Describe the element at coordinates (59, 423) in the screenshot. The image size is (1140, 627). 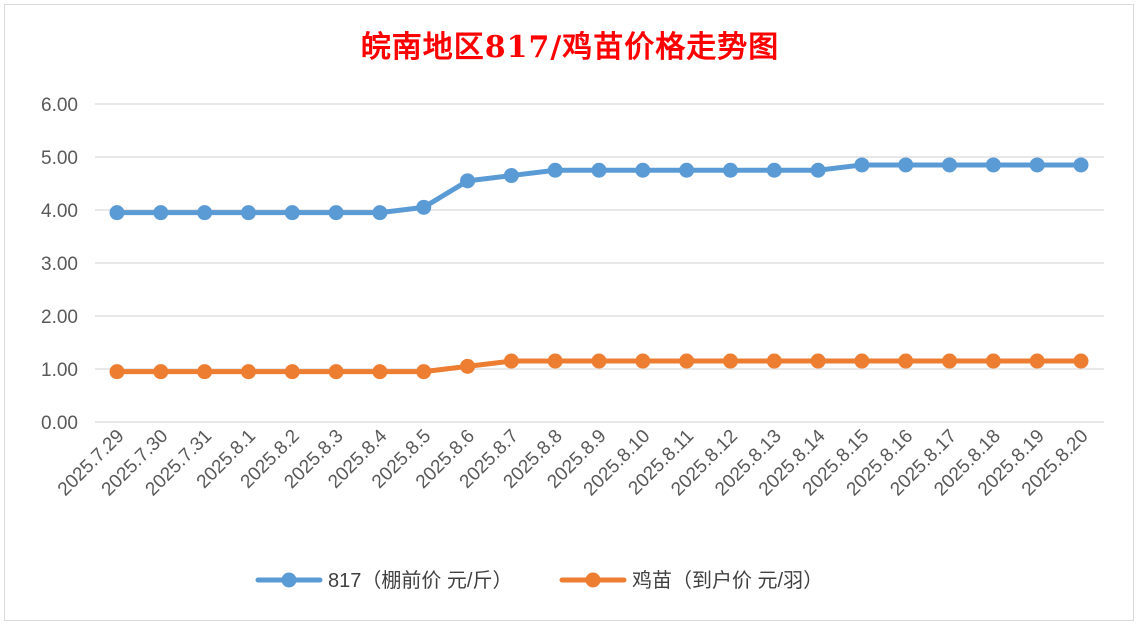
I see `y-tick-label: 0.00` at that location.